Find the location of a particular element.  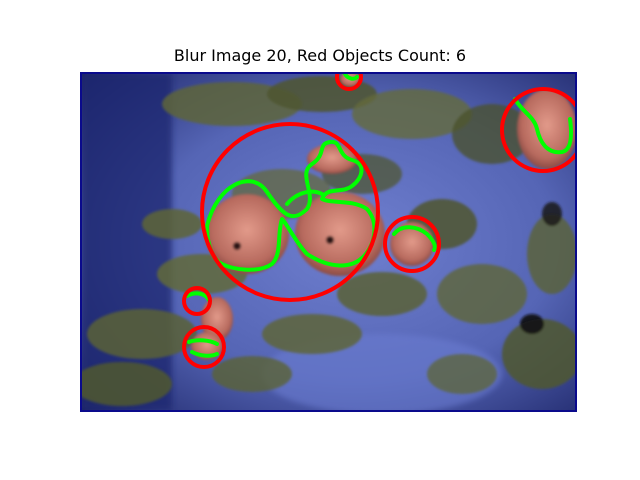

contour-top-right is located at coordinates (543, 126).